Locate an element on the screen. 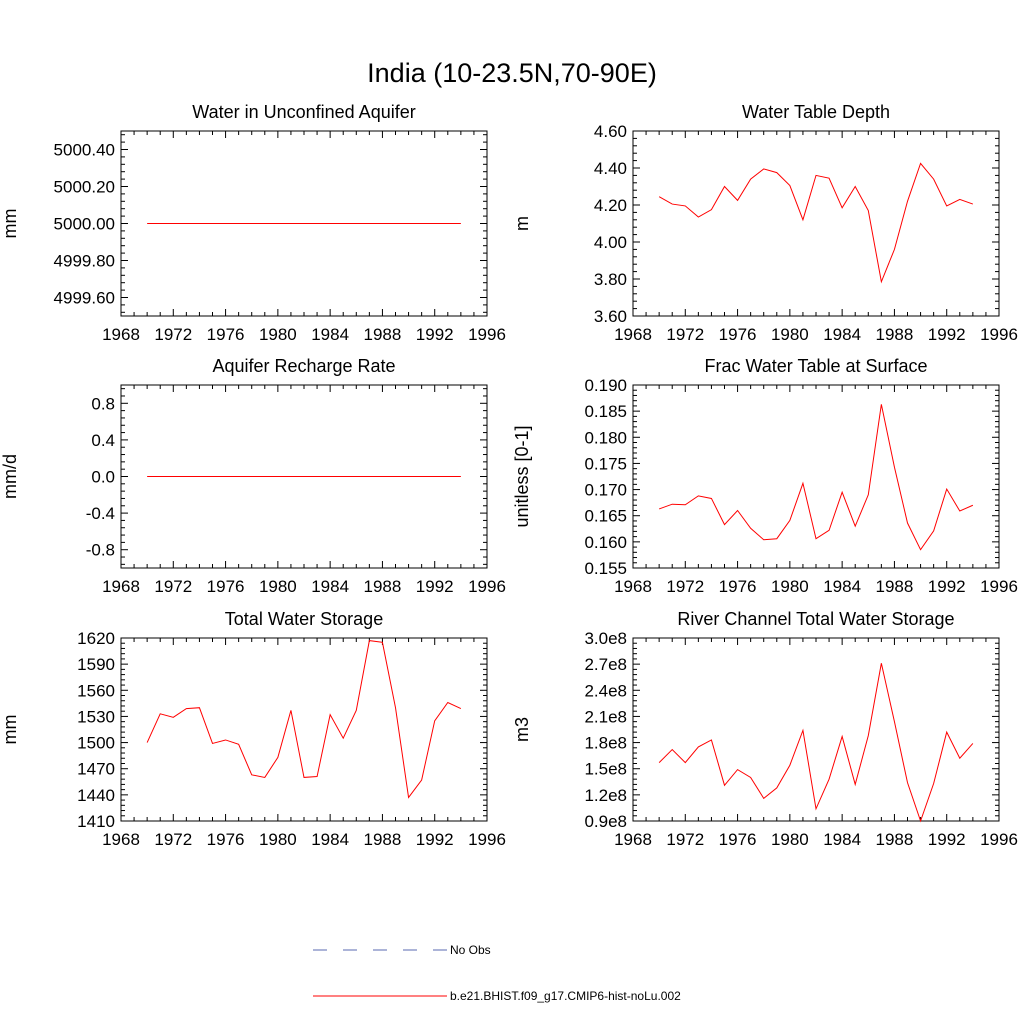 This screenshot has width=1024, height=1024. y-tick-label: 5000.40 is located at coordinates (84, 150).